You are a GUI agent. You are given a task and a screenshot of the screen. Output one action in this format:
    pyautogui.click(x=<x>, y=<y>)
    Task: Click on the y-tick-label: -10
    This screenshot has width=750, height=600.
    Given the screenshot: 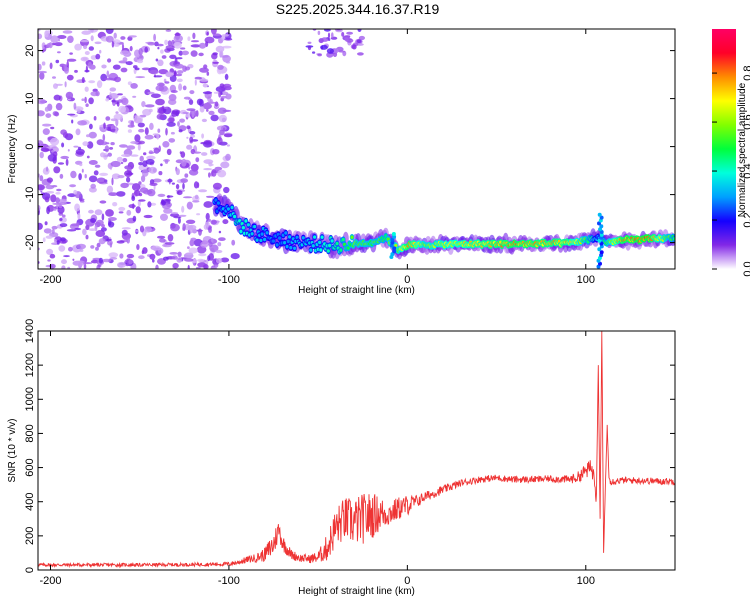 What is the action you would take?
    pyautogui.click(x=30, y=195)
    